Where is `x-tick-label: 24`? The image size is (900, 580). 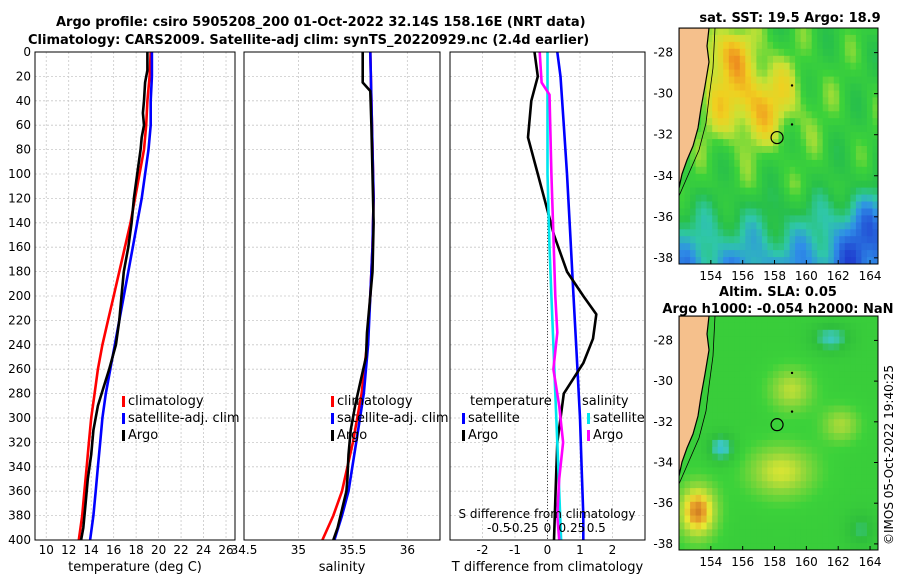 x-tick-label: 24 is located at coordinates (203, 550).